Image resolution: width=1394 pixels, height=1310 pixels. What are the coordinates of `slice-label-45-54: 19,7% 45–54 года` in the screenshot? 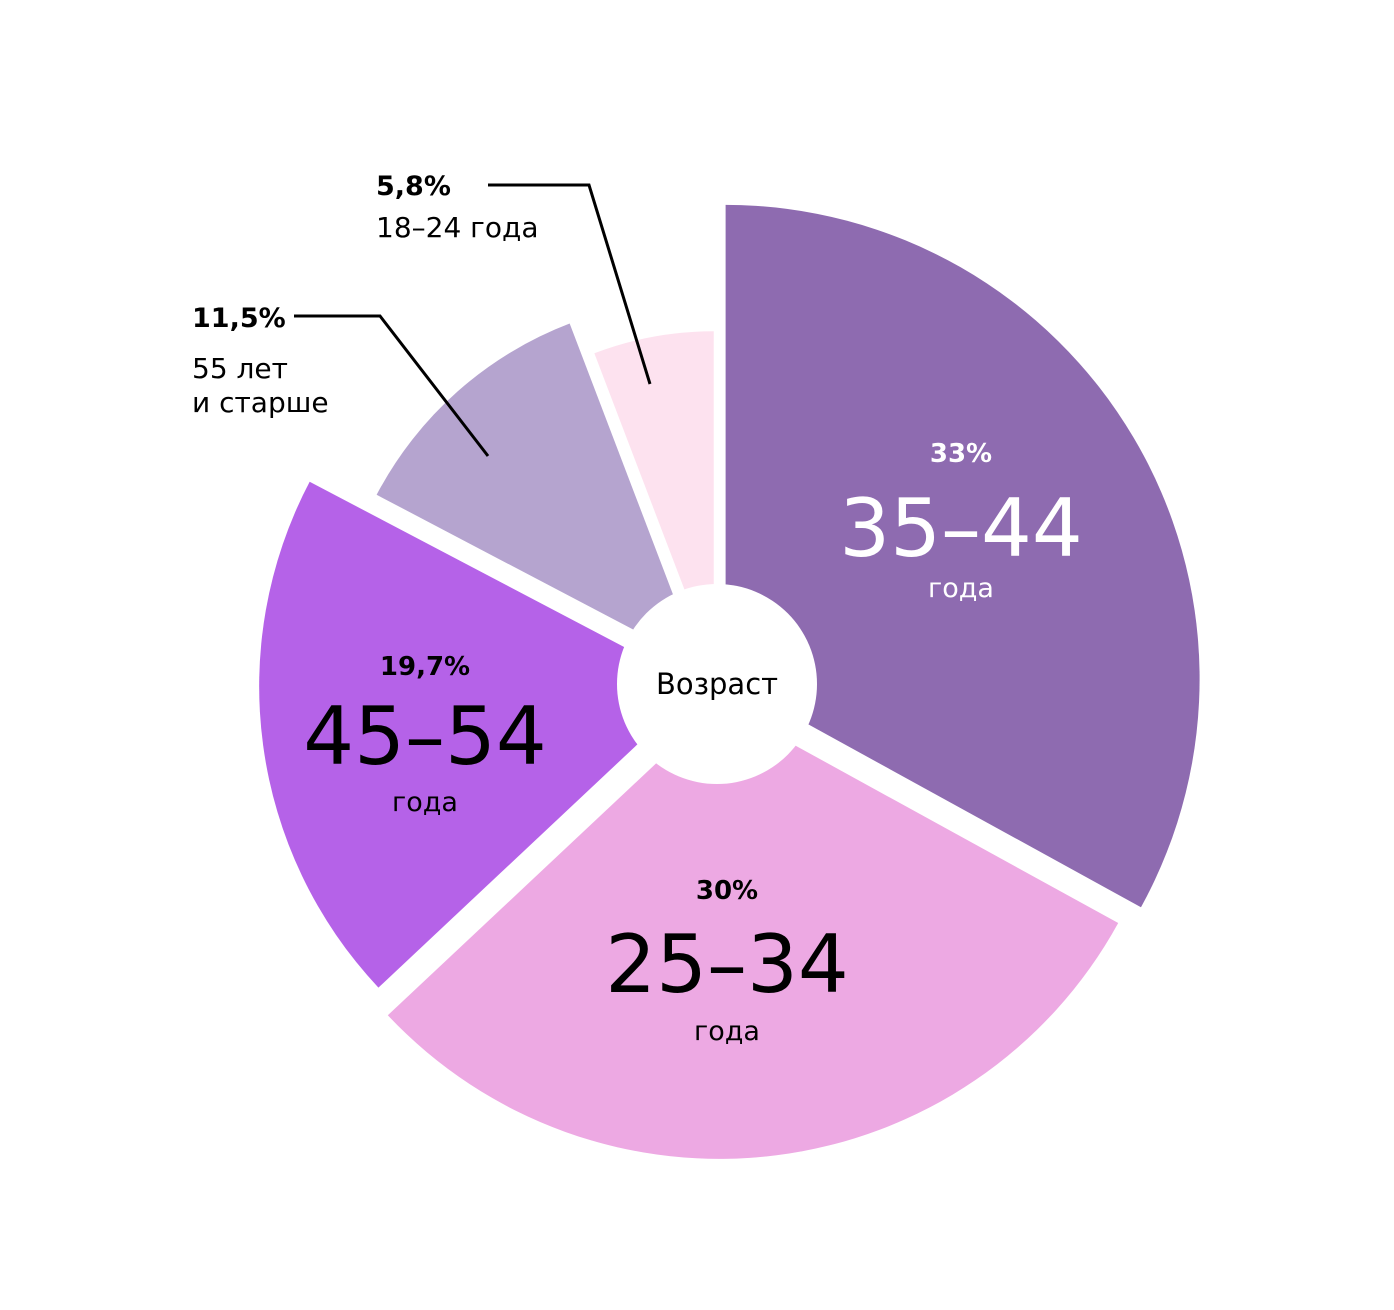 It's located at (425, 735).